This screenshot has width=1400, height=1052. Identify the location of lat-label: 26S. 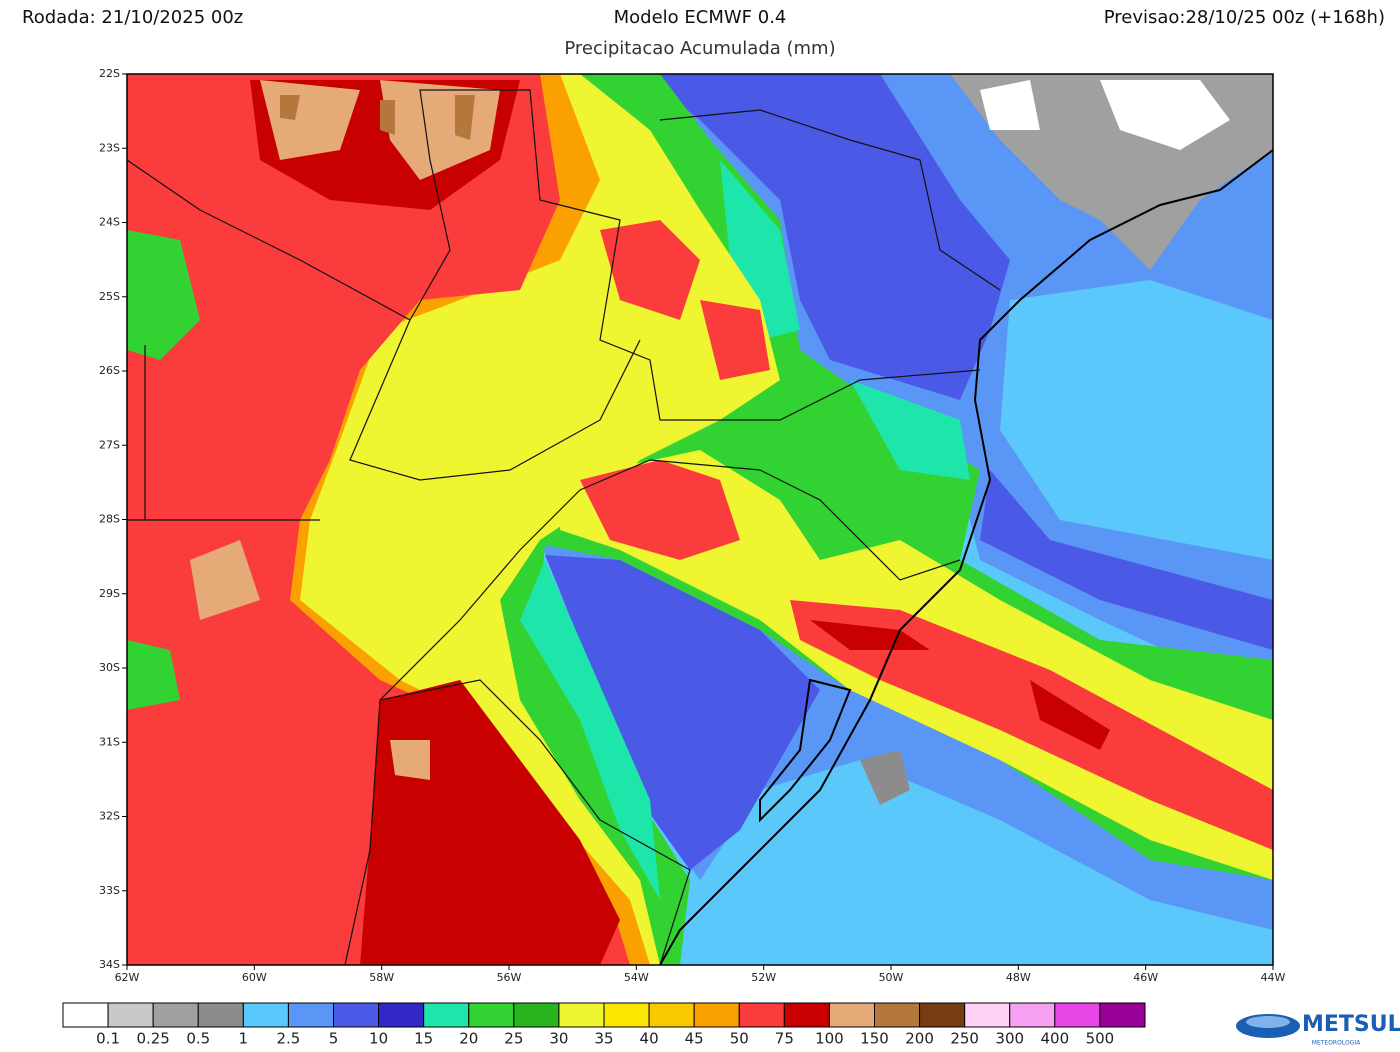
(109, 370).